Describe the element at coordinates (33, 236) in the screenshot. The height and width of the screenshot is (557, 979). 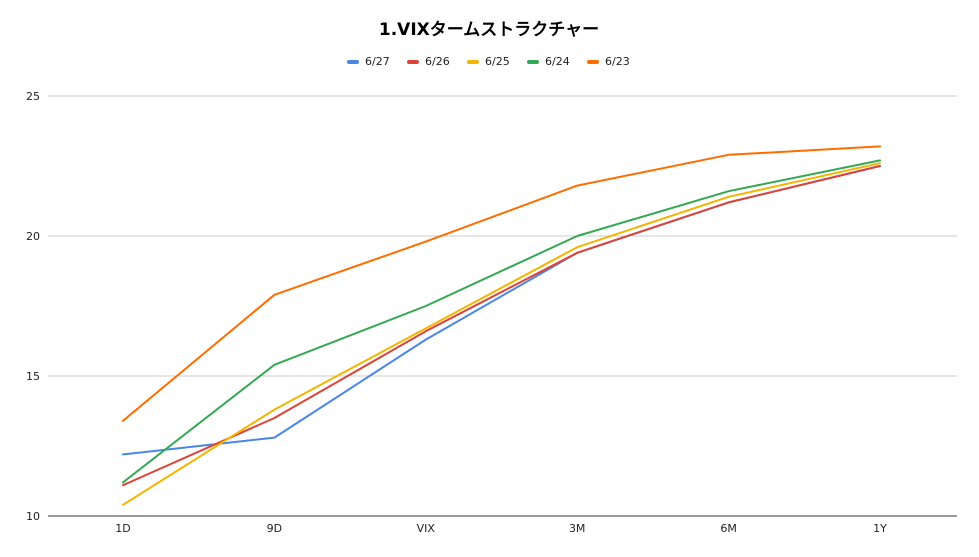
I see `y-tick-label: 20` at that location.